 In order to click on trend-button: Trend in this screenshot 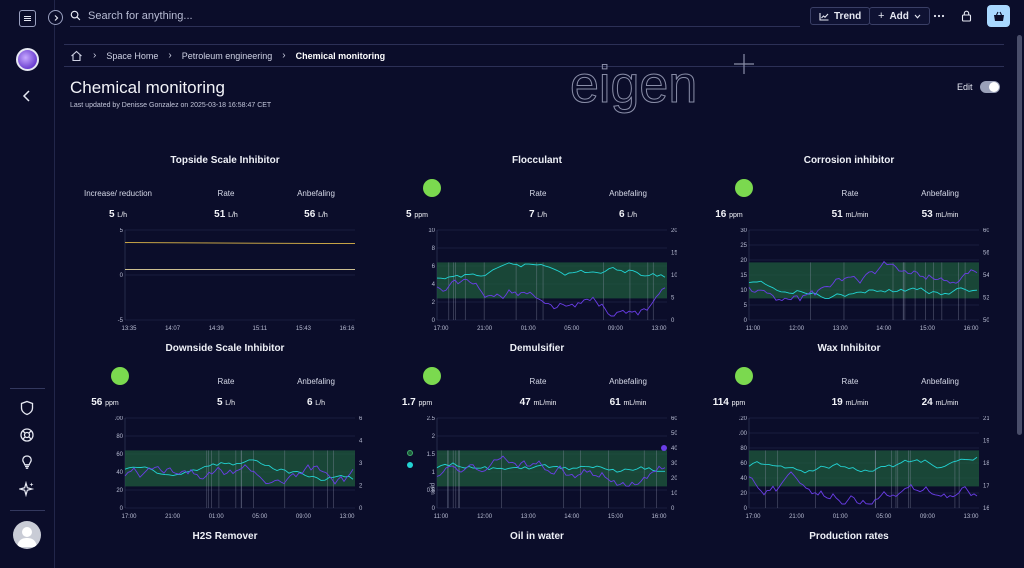, I will do `click(840, 16)`.